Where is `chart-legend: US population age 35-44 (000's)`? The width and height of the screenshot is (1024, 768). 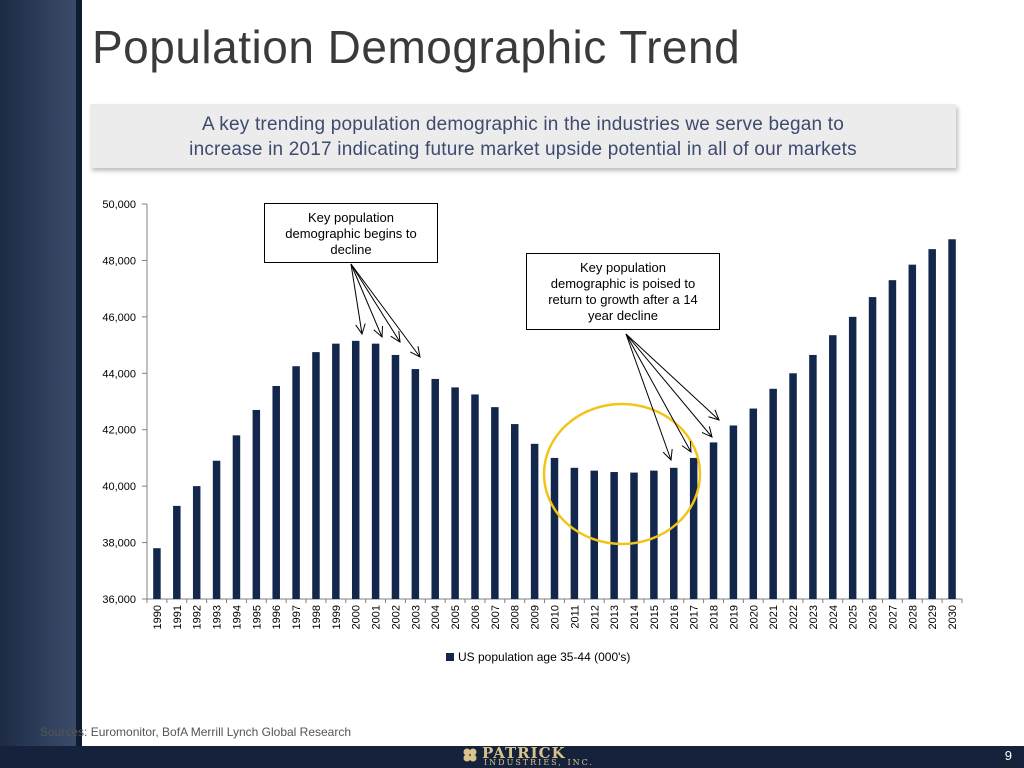 chart-legend: US population age 35-44 (000's) is located at coordinates (538, 657).